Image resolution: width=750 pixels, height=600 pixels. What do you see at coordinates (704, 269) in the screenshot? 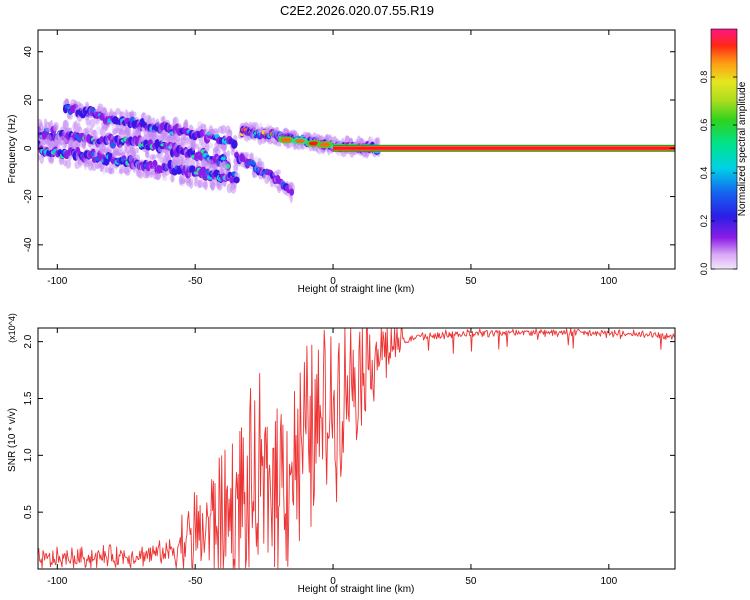
I see `colorbar-tick-label: 0.0` at bounding box center [704, 269].